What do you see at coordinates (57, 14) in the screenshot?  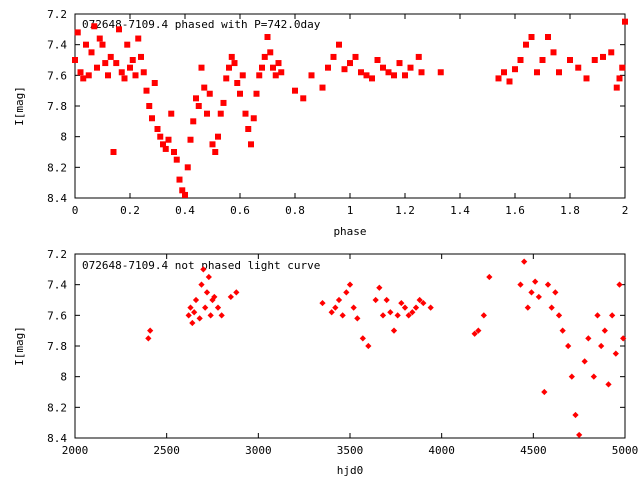 I see `y-tick-label: 7.2` at bounding box center [57, 14].